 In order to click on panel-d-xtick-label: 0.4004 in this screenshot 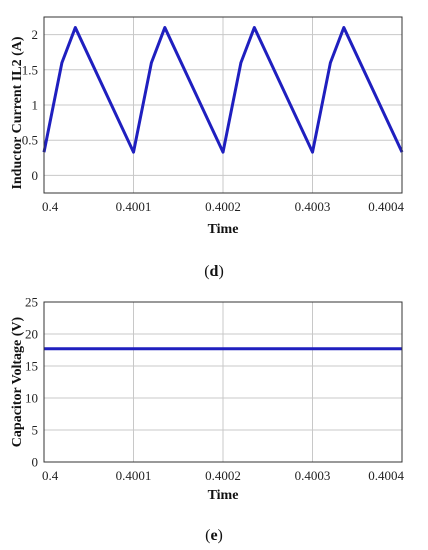, I will do `click(386, 206)`.